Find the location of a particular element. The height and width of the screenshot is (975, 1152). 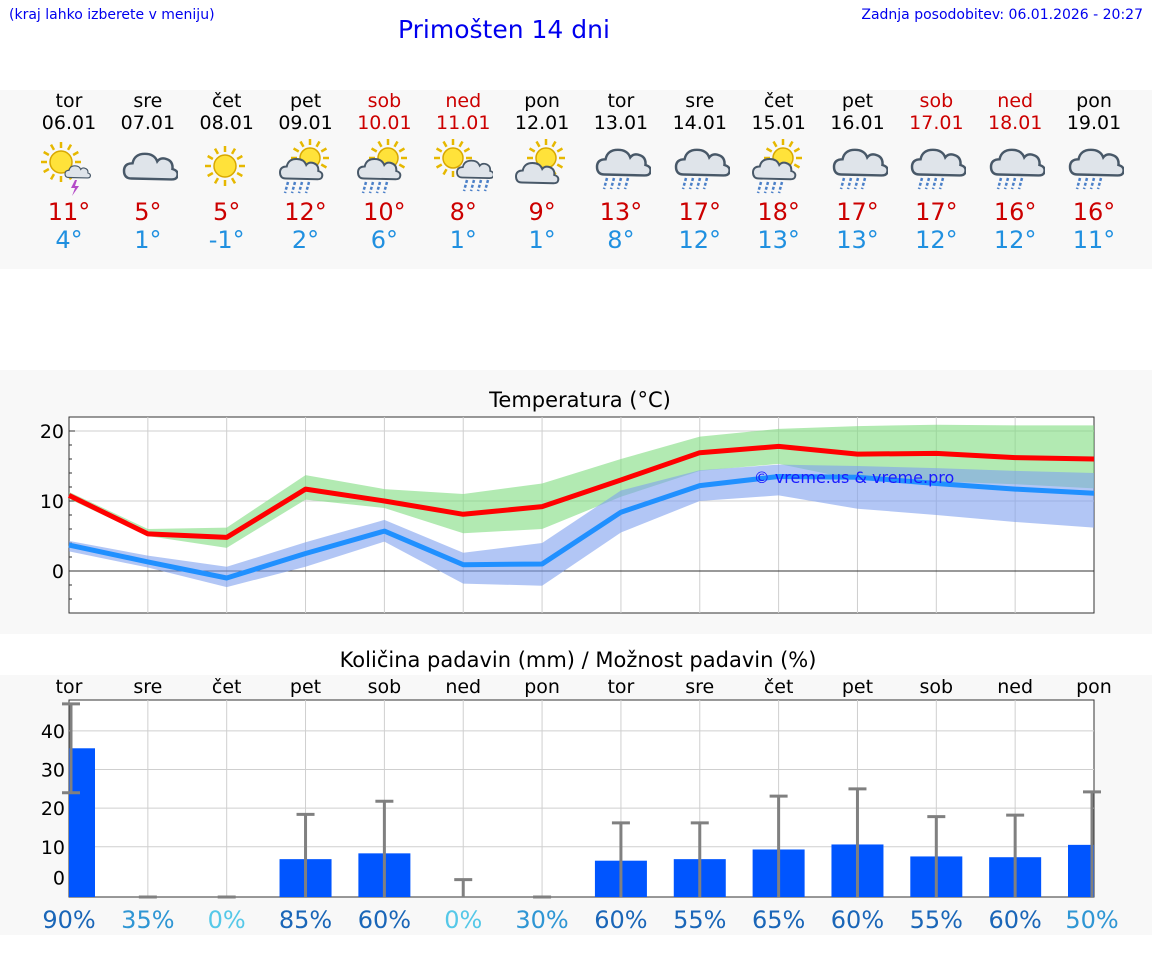

max-temp: 10° is located at coordinates (384, 212).